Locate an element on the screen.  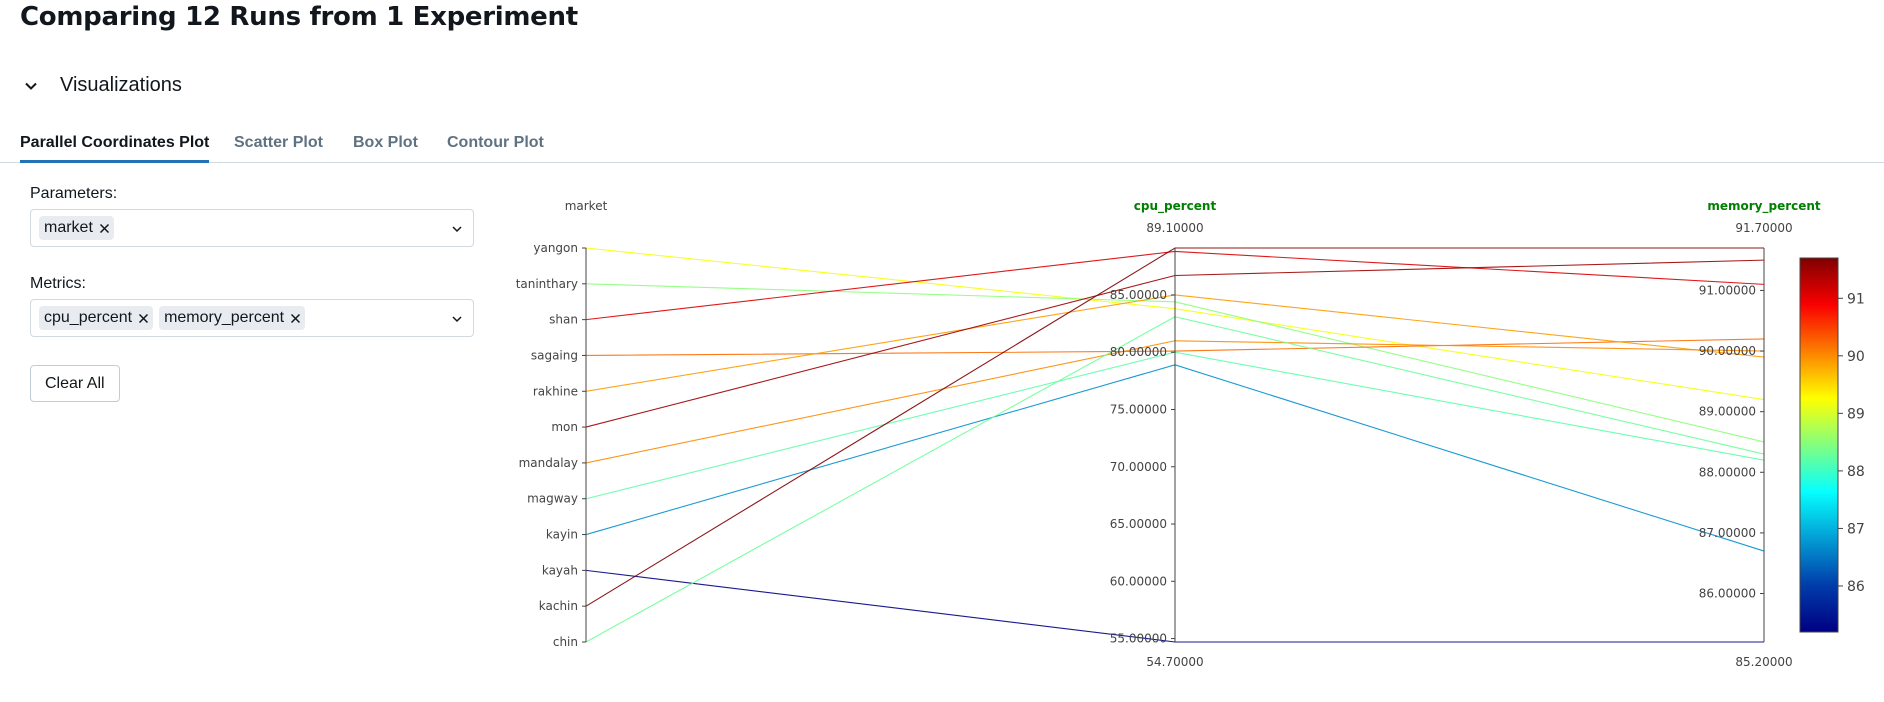
visualizations-toggle: Visualizations is located at coordinates (102, 85).